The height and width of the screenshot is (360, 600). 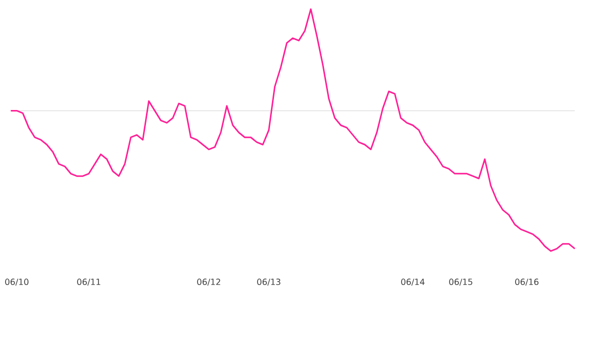 I want to click on x-tick-label: 06/12, so click(x=208, y=282).